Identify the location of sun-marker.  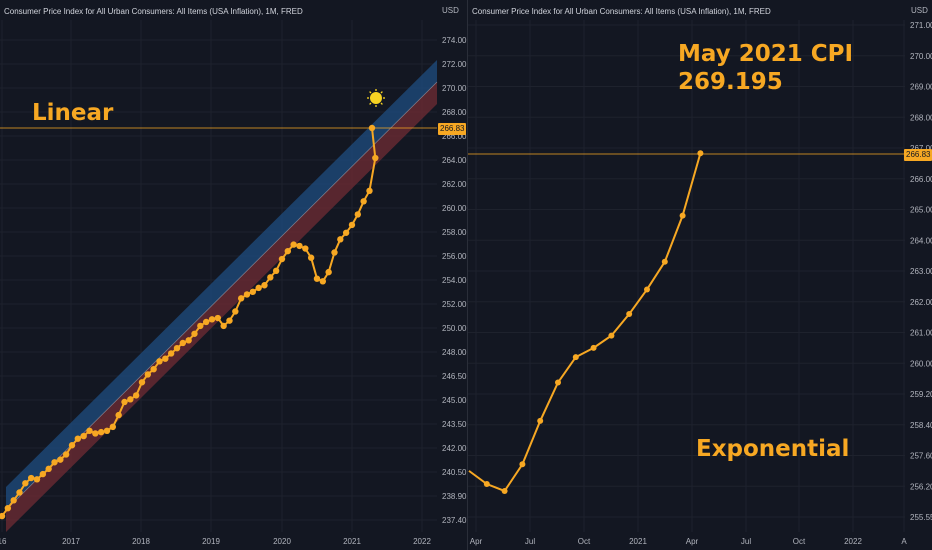
(376, 98).